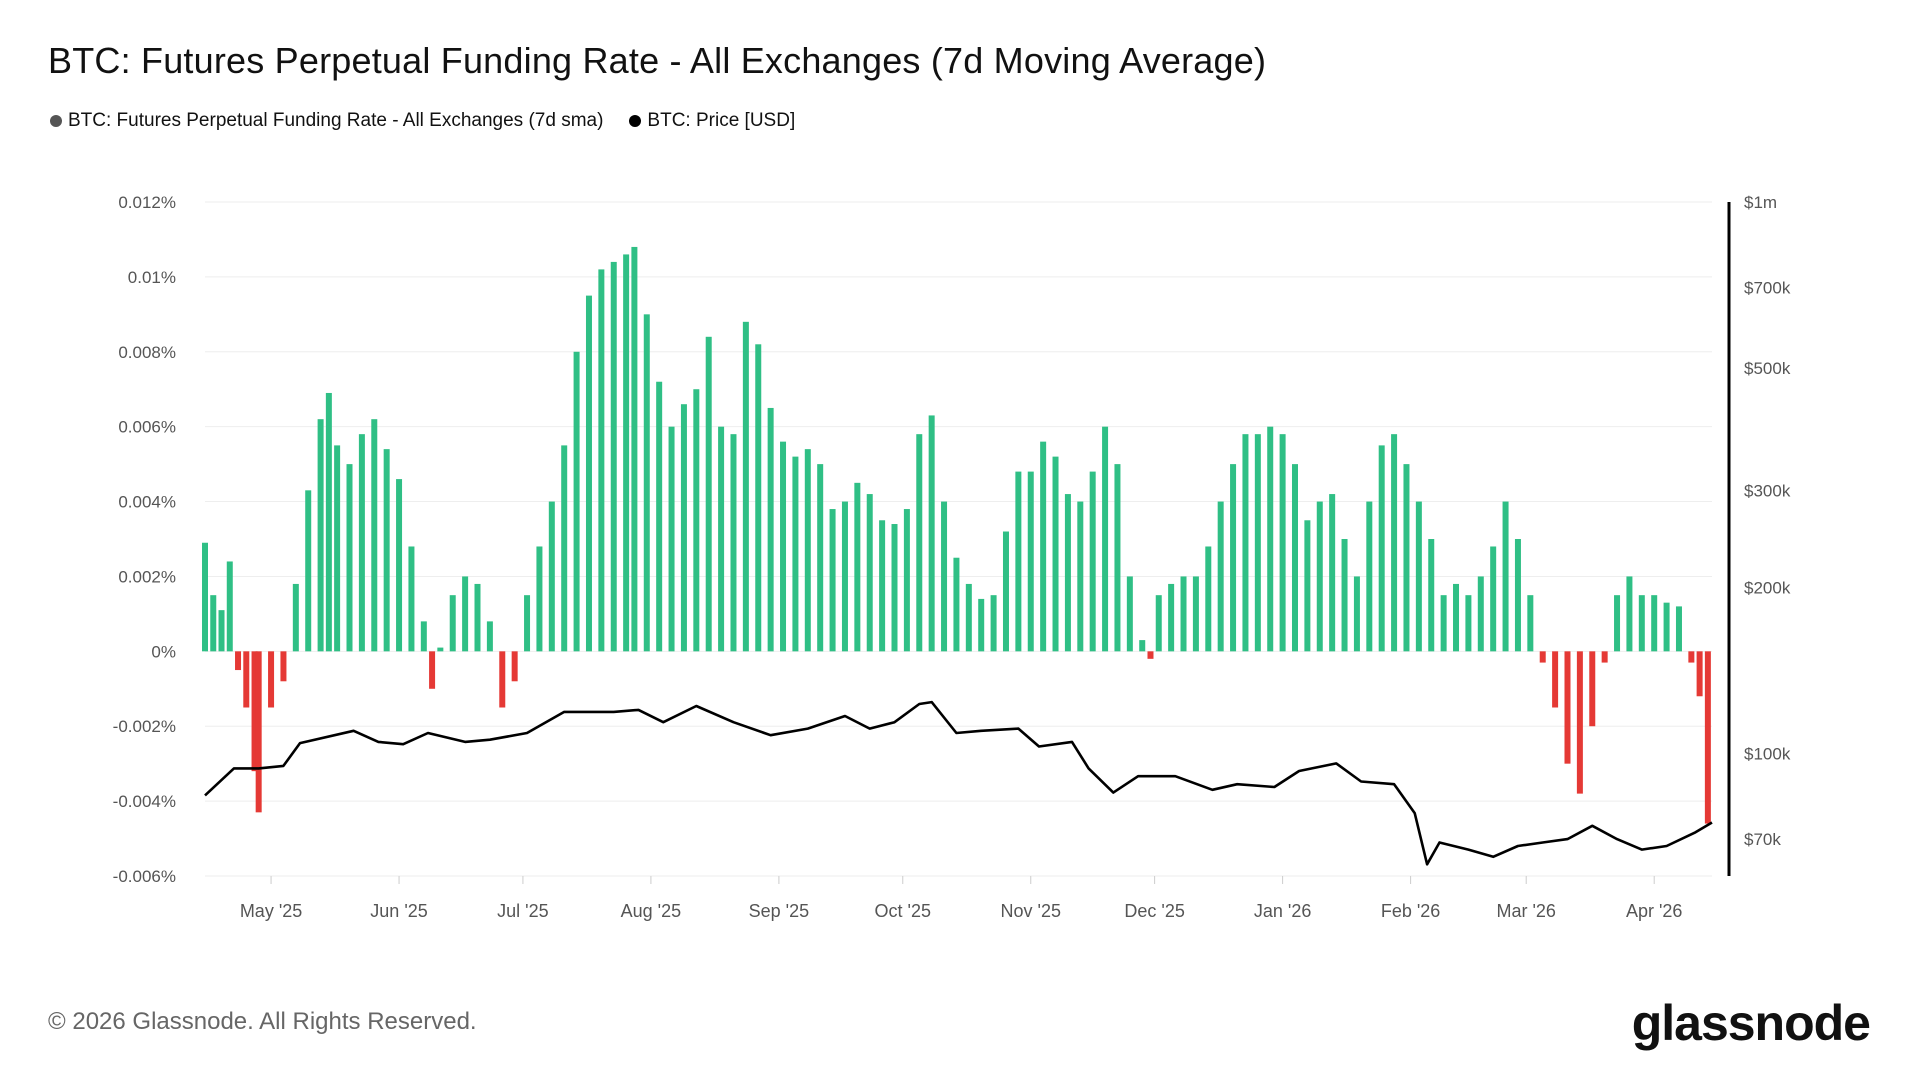  What do you see at coordinates (144, 726) in the screenshot?
I see `y-left-tick-label: -0.002%` at bounding box center [144, 726].